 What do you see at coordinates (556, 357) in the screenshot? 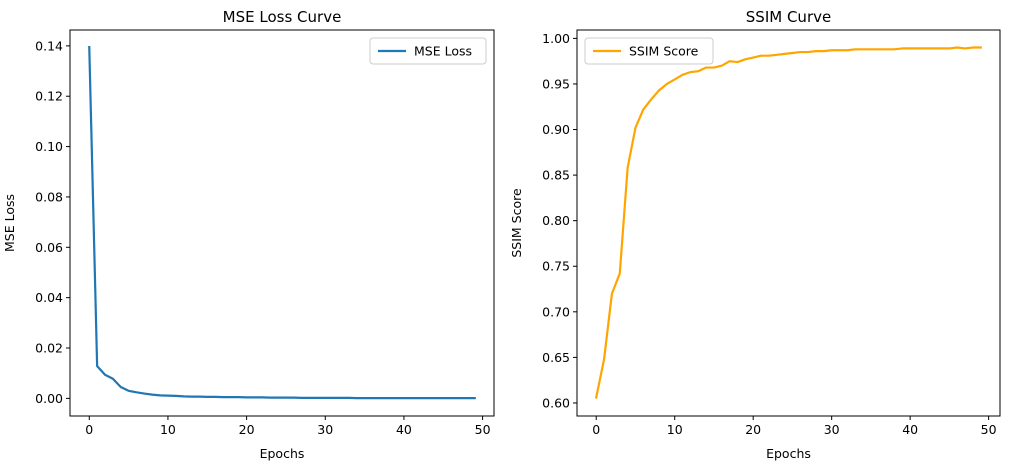
I see `y-tick-label: 0.65` at bounding box center [556, 357].